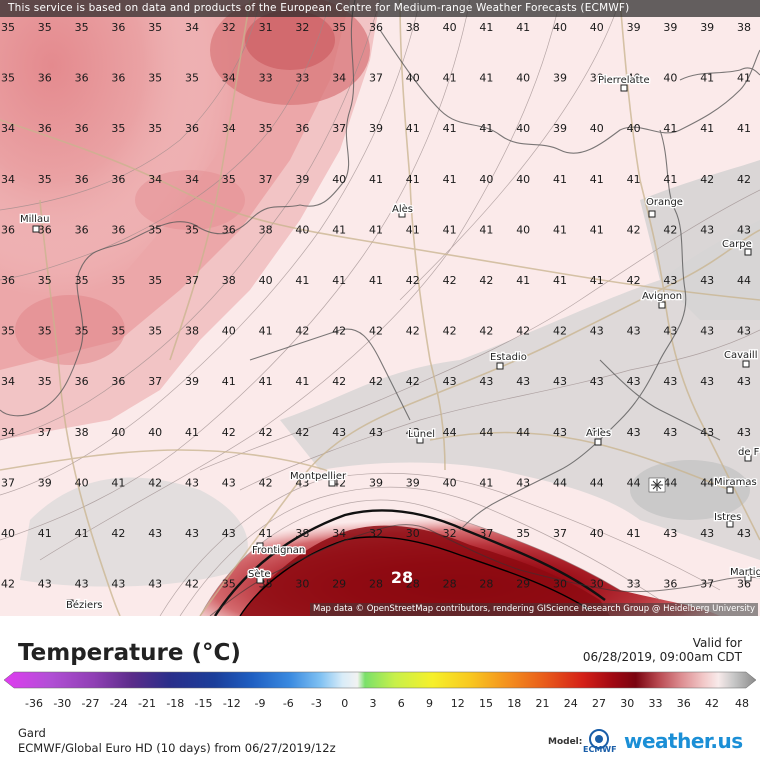 Image resolution: width=760 pixels, height=760 pixels. Describe the element at coordinates (598, 436) in the screenshot. I see `city-9: Arles` at that location.